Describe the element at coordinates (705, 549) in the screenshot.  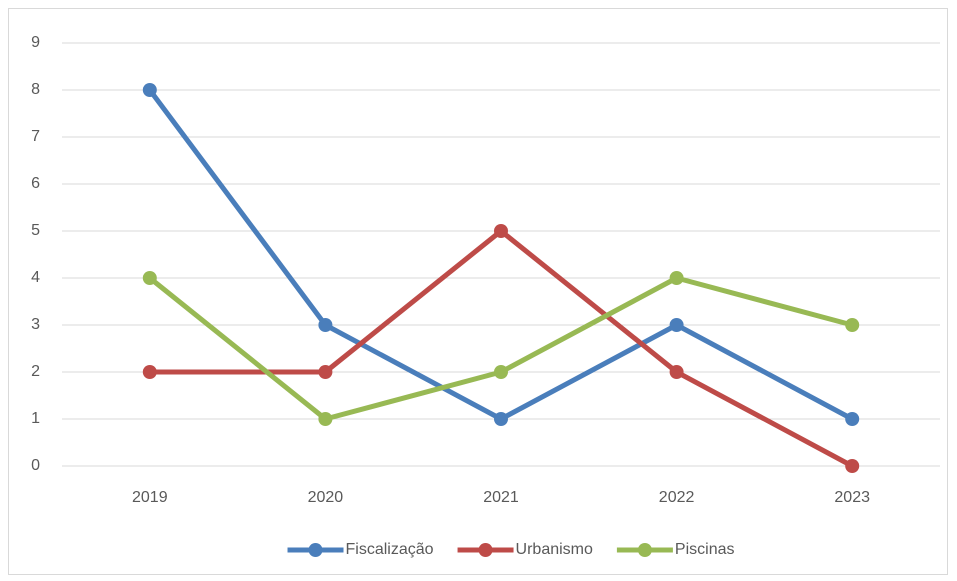
I see `legend-label: Piscinas` at that location.